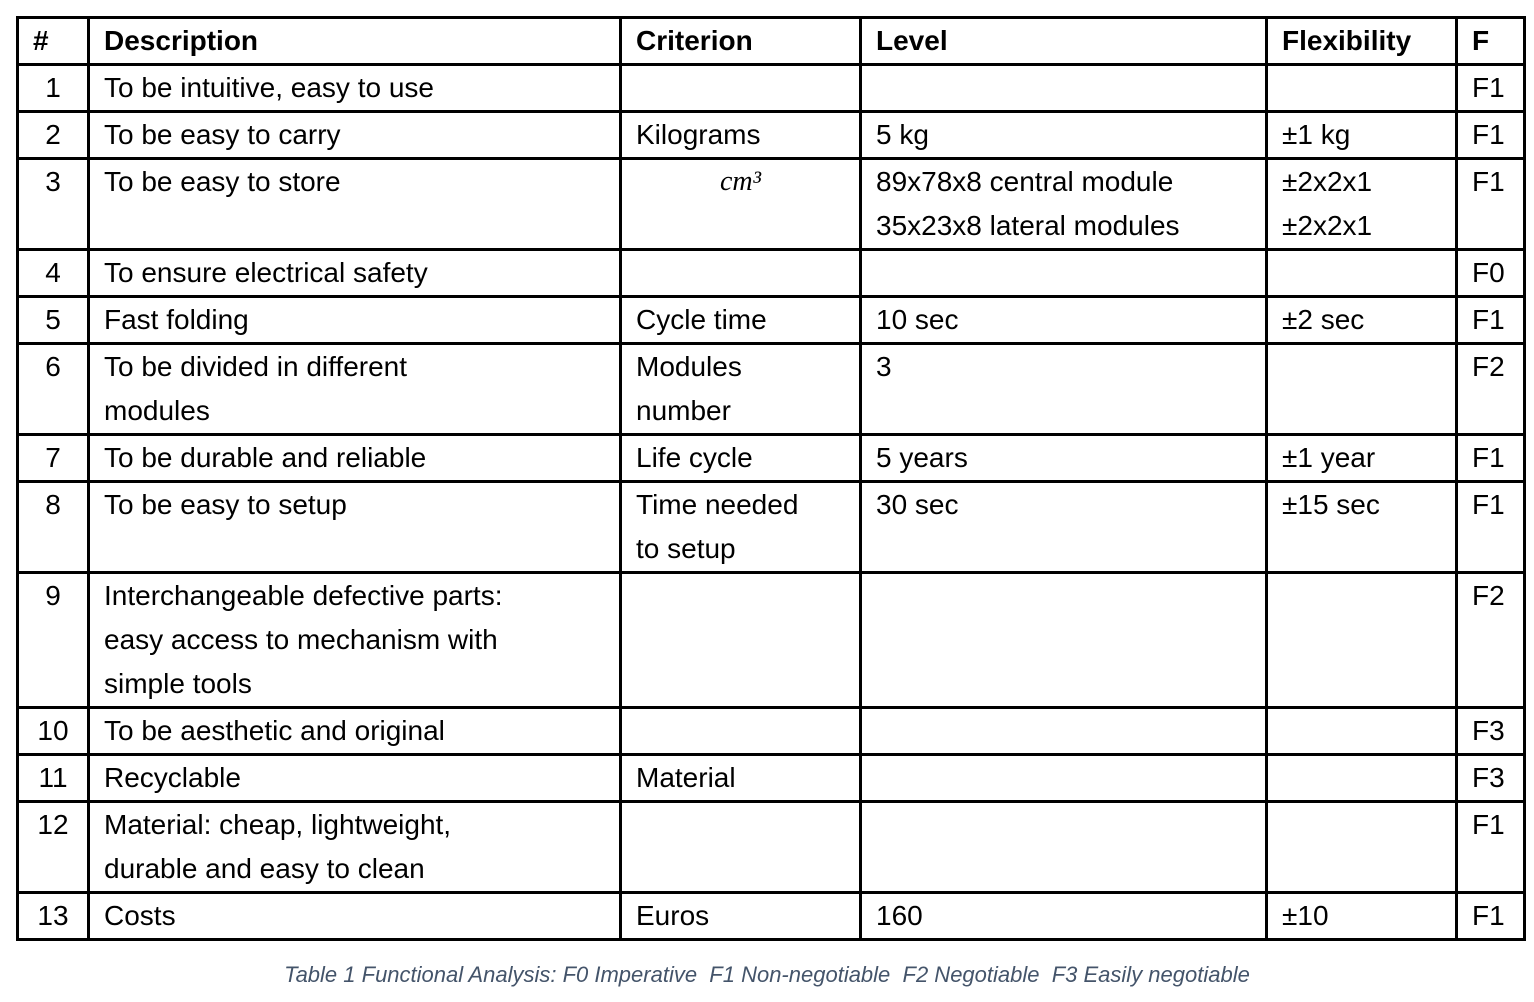 The height and width of the screenshot is (1002, 1534). What do you see at coordinates (278, 824) in the screenshot?
I see `cell-line: Material: cheap, lightweight,` at bounding box center [278, 824].